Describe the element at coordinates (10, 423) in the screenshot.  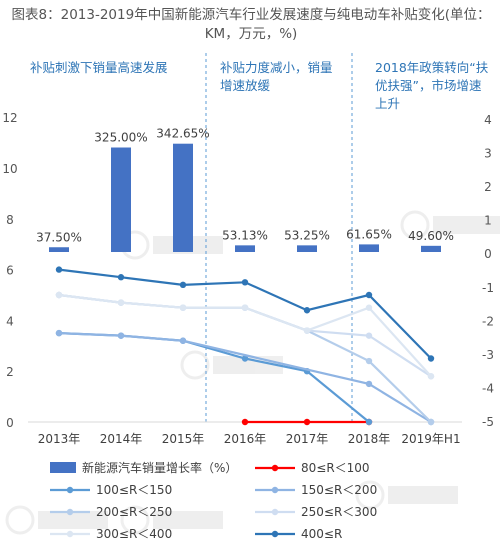
I see `left-axis-tick: 0` at that location.